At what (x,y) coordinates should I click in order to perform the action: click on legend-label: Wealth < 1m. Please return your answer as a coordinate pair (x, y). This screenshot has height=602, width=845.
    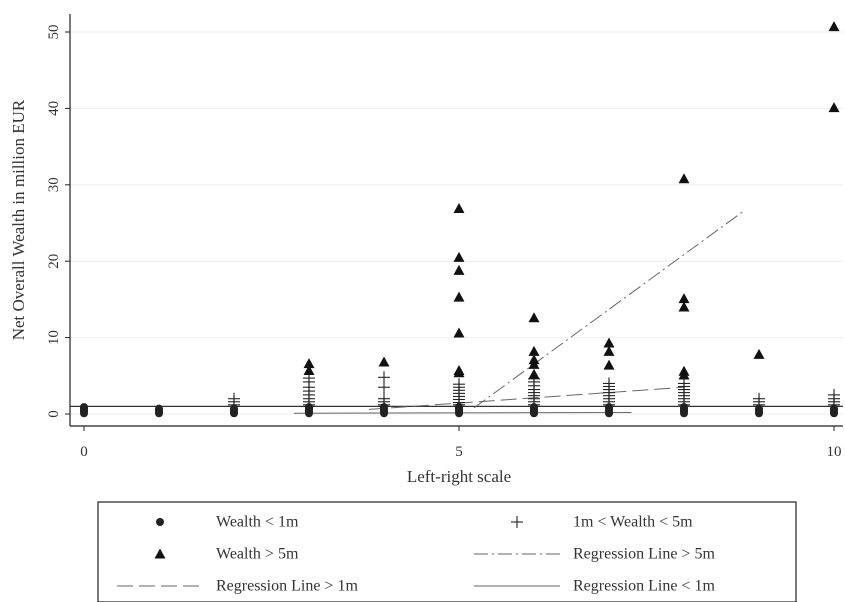
    Looking at the image, I should click on (257, 522).